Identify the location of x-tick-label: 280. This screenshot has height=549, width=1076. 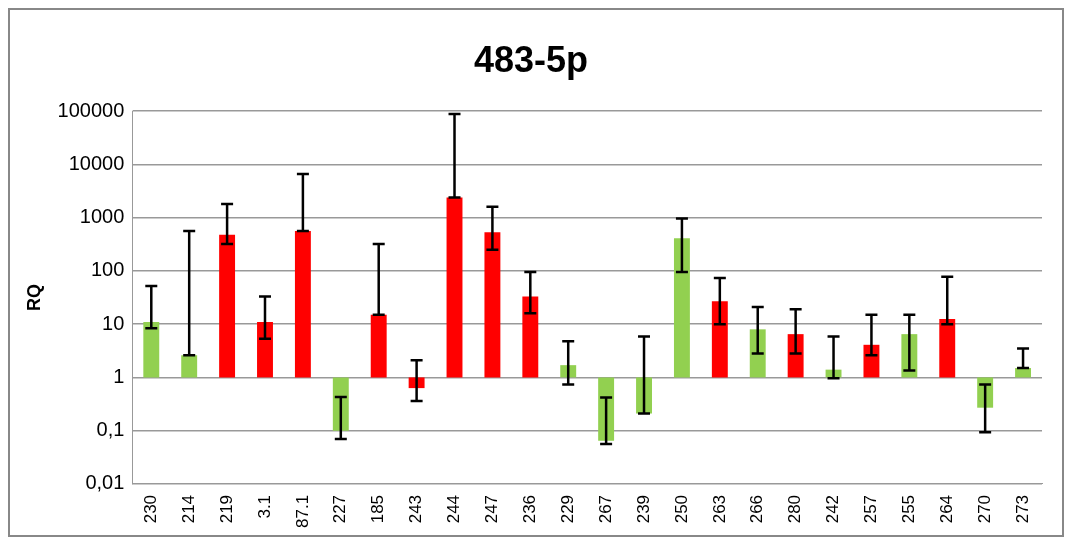
(795, 509).